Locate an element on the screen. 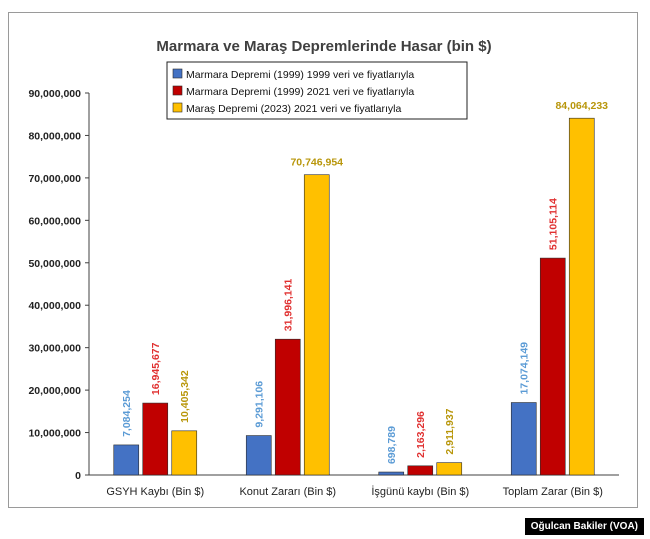  legend-box is located at coordinates (317, 90).